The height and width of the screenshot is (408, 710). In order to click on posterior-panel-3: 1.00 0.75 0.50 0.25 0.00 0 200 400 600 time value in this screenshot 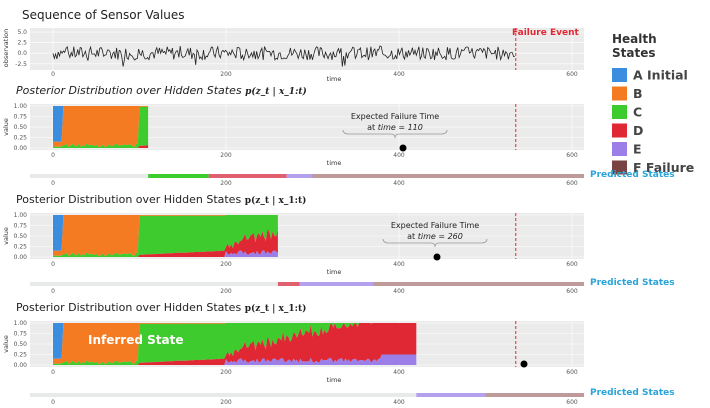, I will do `click(293, 352)`.